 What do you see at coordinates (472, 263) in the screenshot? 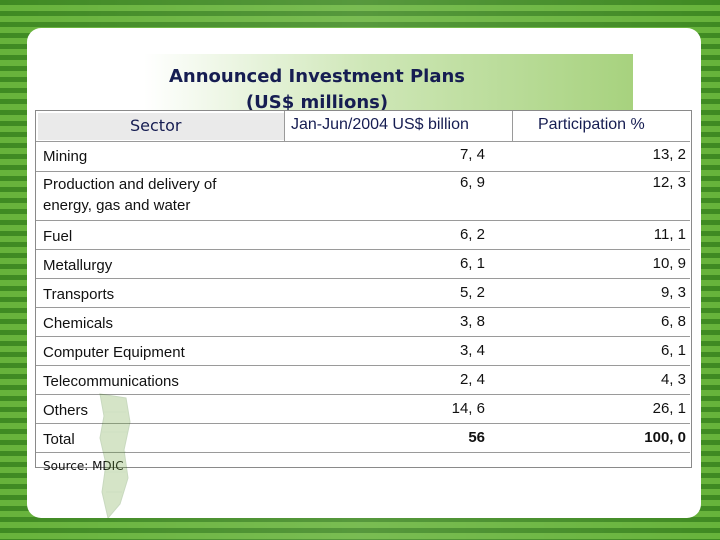
I see `row-value: 6, 1` at bounding box center [472, 263].